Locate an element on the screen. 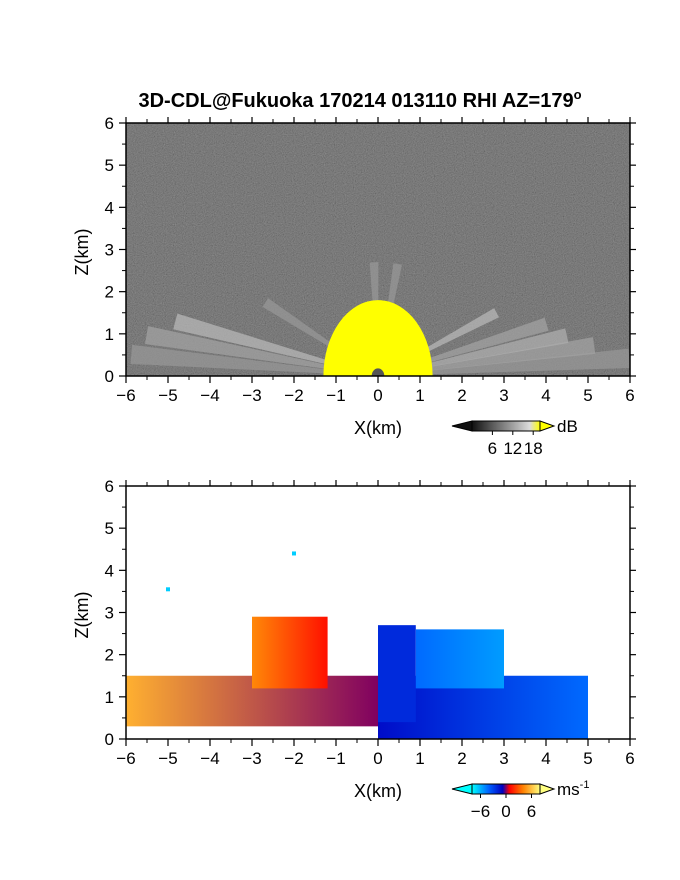  colorbar-ticks: 6 12 18 is located at coordinates (515, 444).